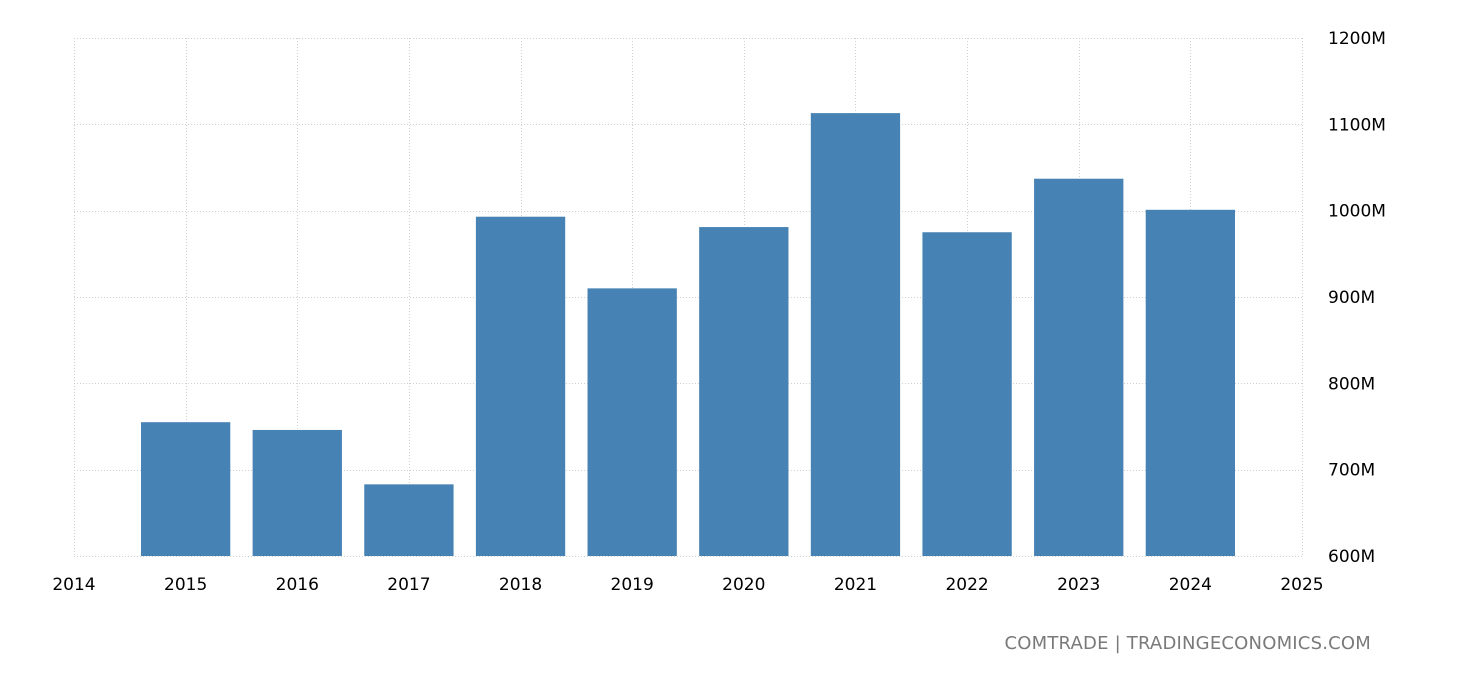  What do you see at coordinates (1078, 585) in the screenshot?
I see `x-tick-label: 2023` at bounding box center [1078, 585].